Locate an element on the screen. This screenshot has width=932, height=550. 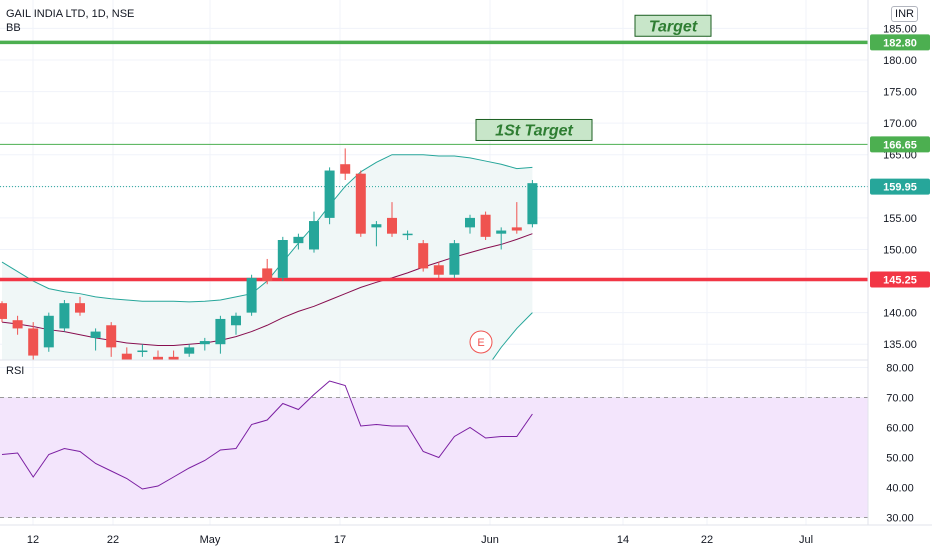
time-tick-label: May is located at coordinates (210, 540).